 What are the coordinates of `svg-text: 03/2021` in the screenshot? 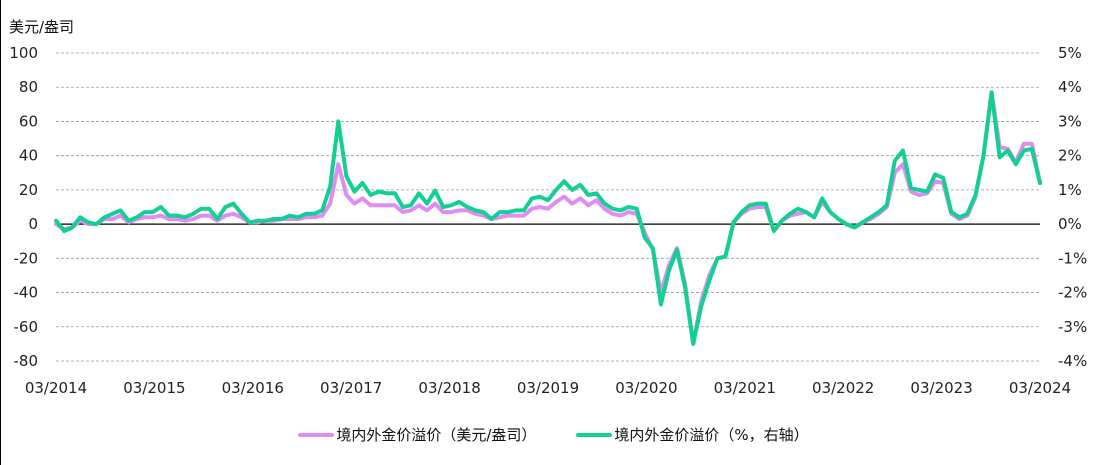 It's located at (745, 388).